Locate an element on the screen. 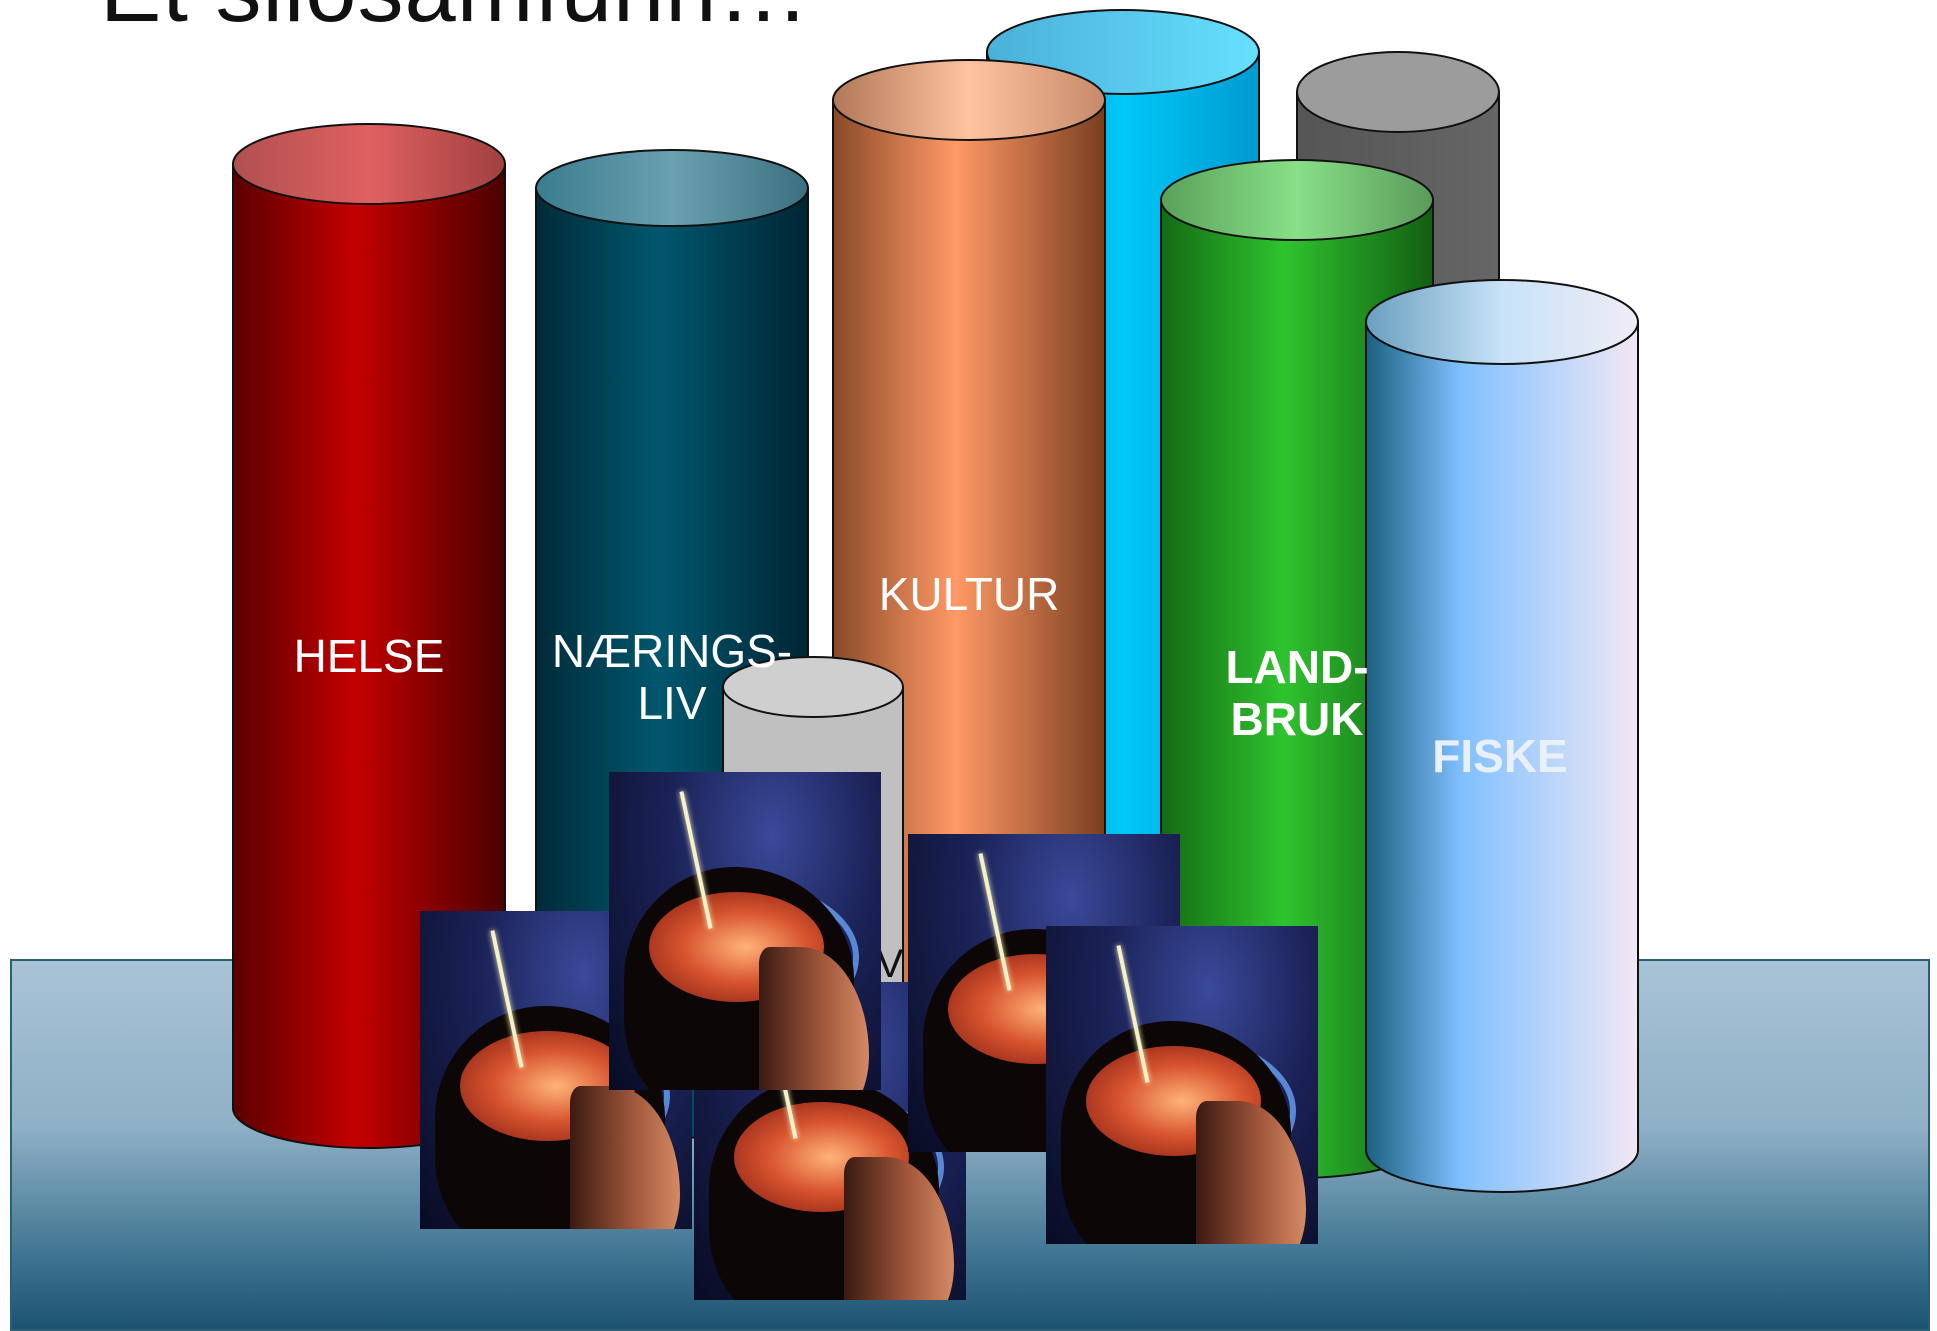 The height and width of the screenshot is (1331, 1937). label-naeringsliv: NÆRINGS- LIV is located at coordinates (672, 677).